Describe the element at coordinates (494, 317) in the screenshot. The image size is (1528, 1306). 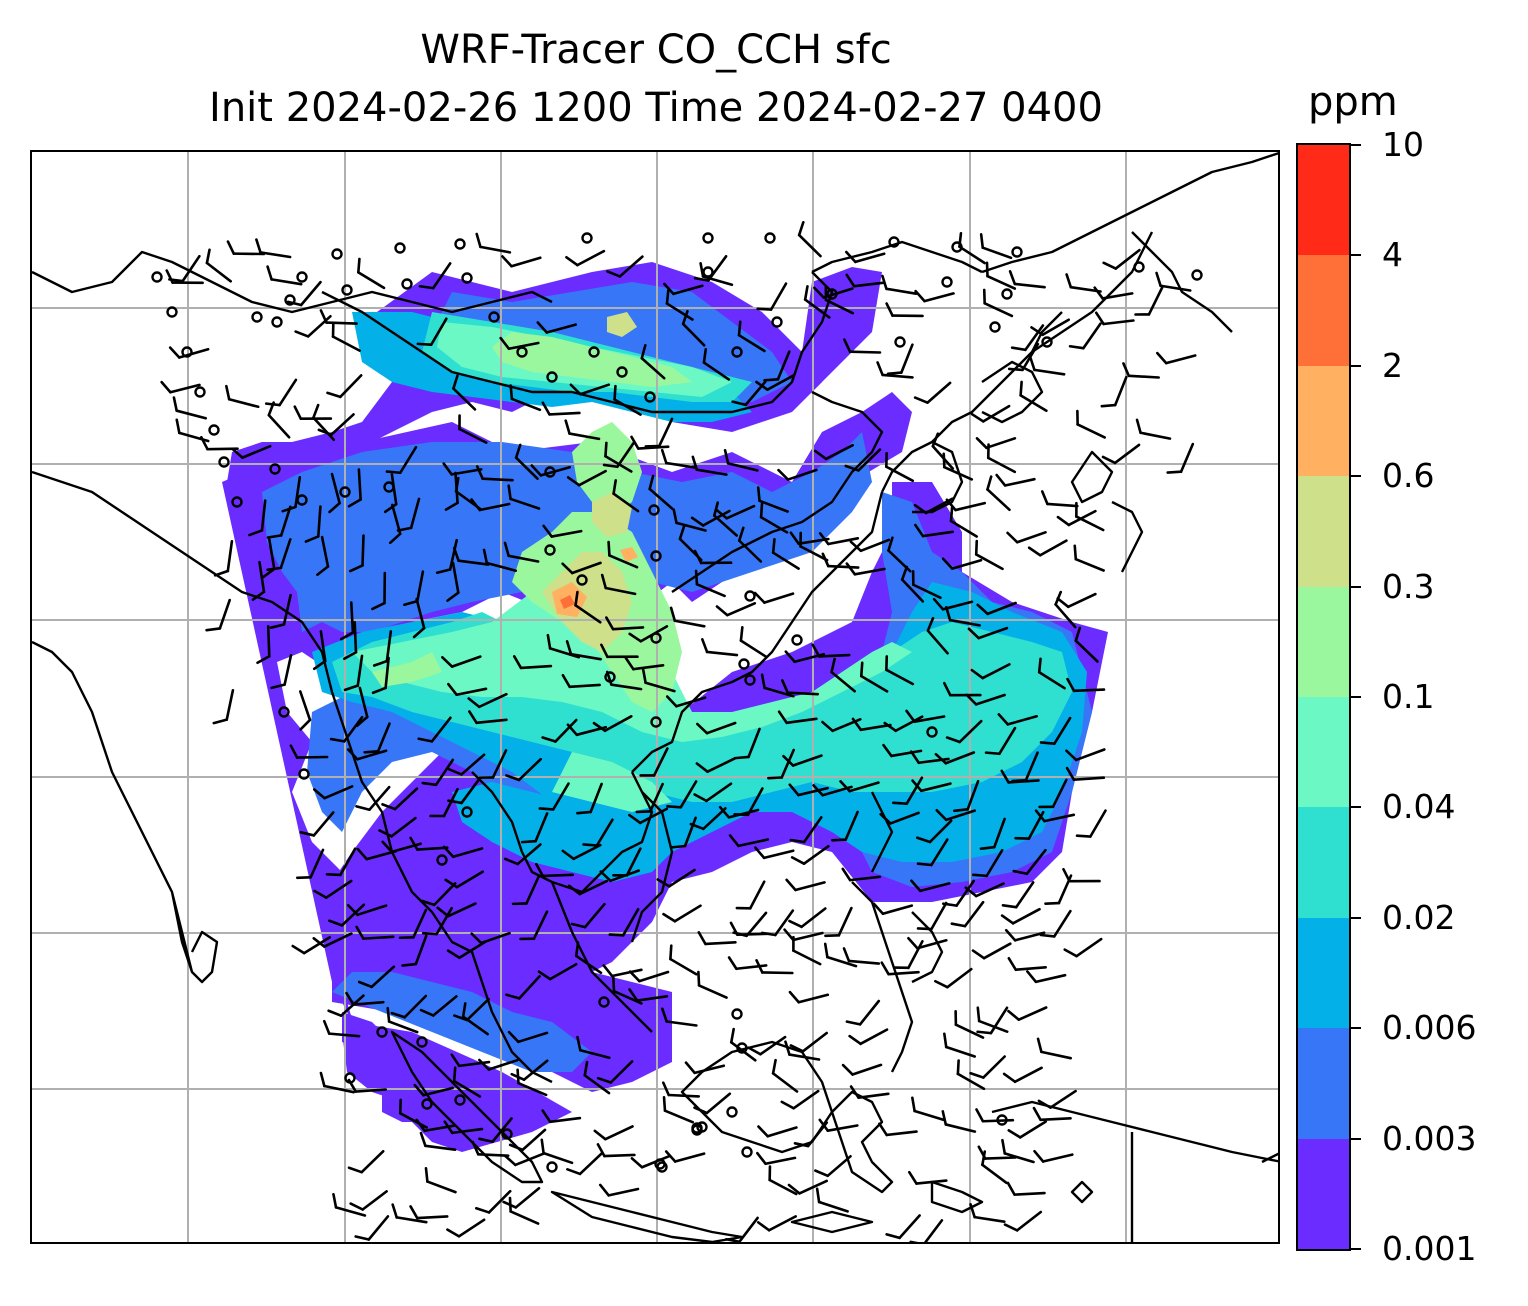
I see `calm-wind-marker` at that location.